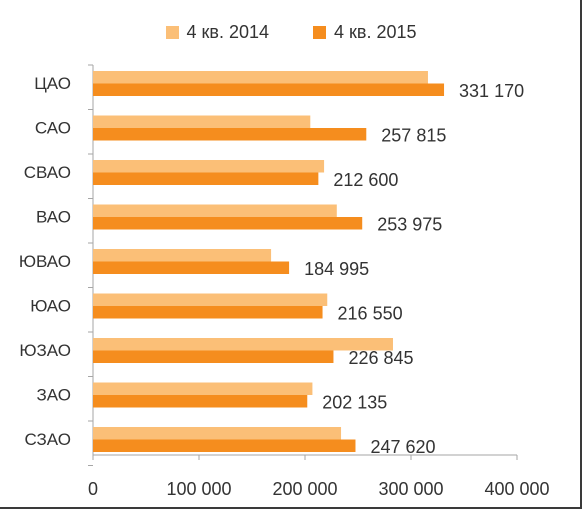  What do you see at coordinates (410, 489) in the screenshot?
I see `x-tick-label: 300 000` at bounding box center [410, 489].